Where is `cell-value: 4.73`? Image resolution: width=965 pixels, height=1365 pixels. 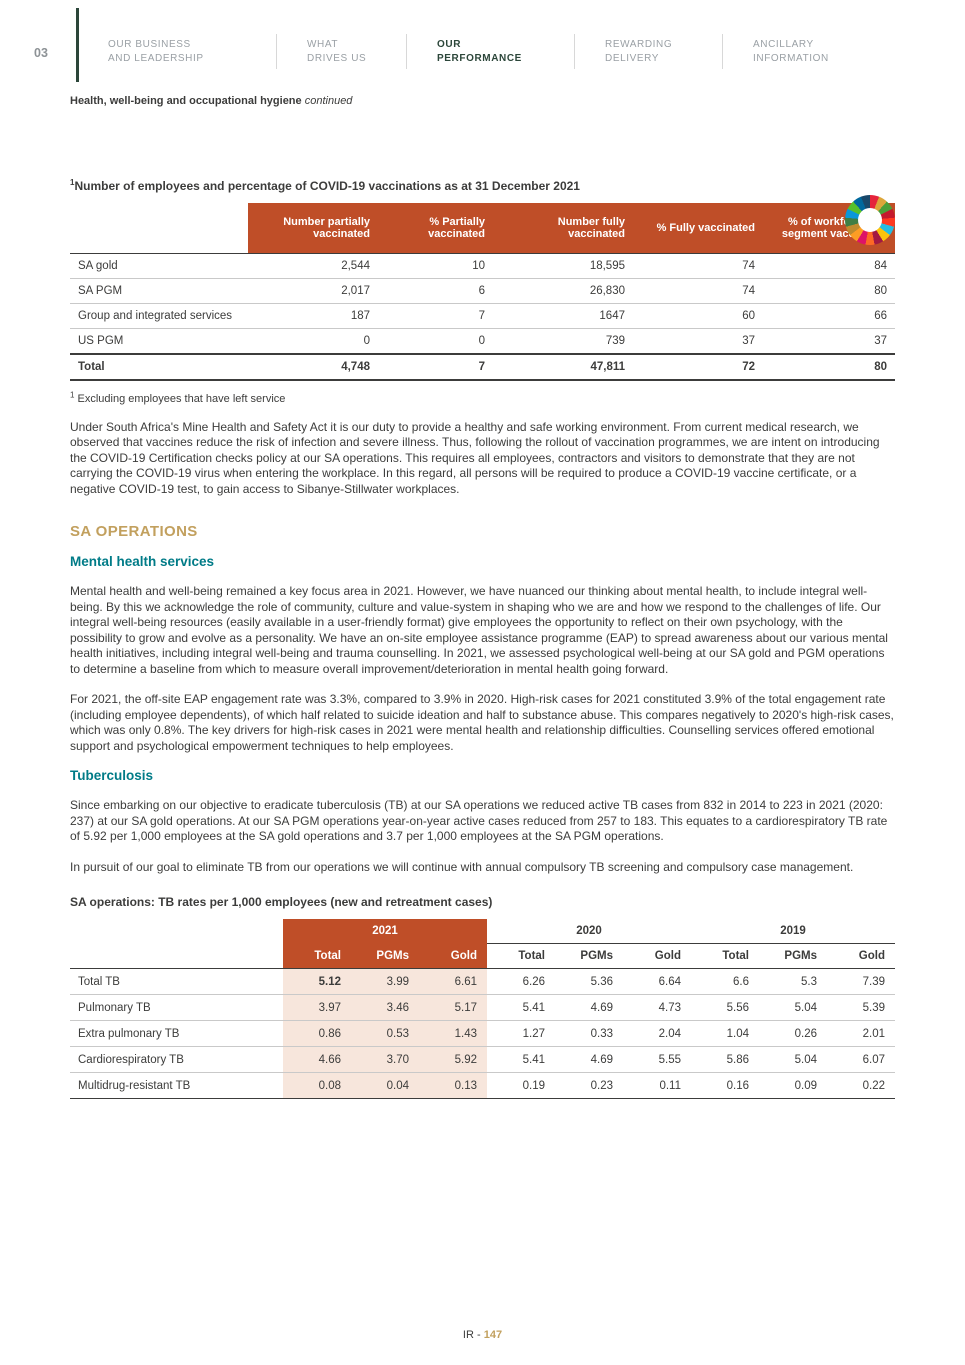 cell-value: 4.73 is located at coordinates (657, 1007).